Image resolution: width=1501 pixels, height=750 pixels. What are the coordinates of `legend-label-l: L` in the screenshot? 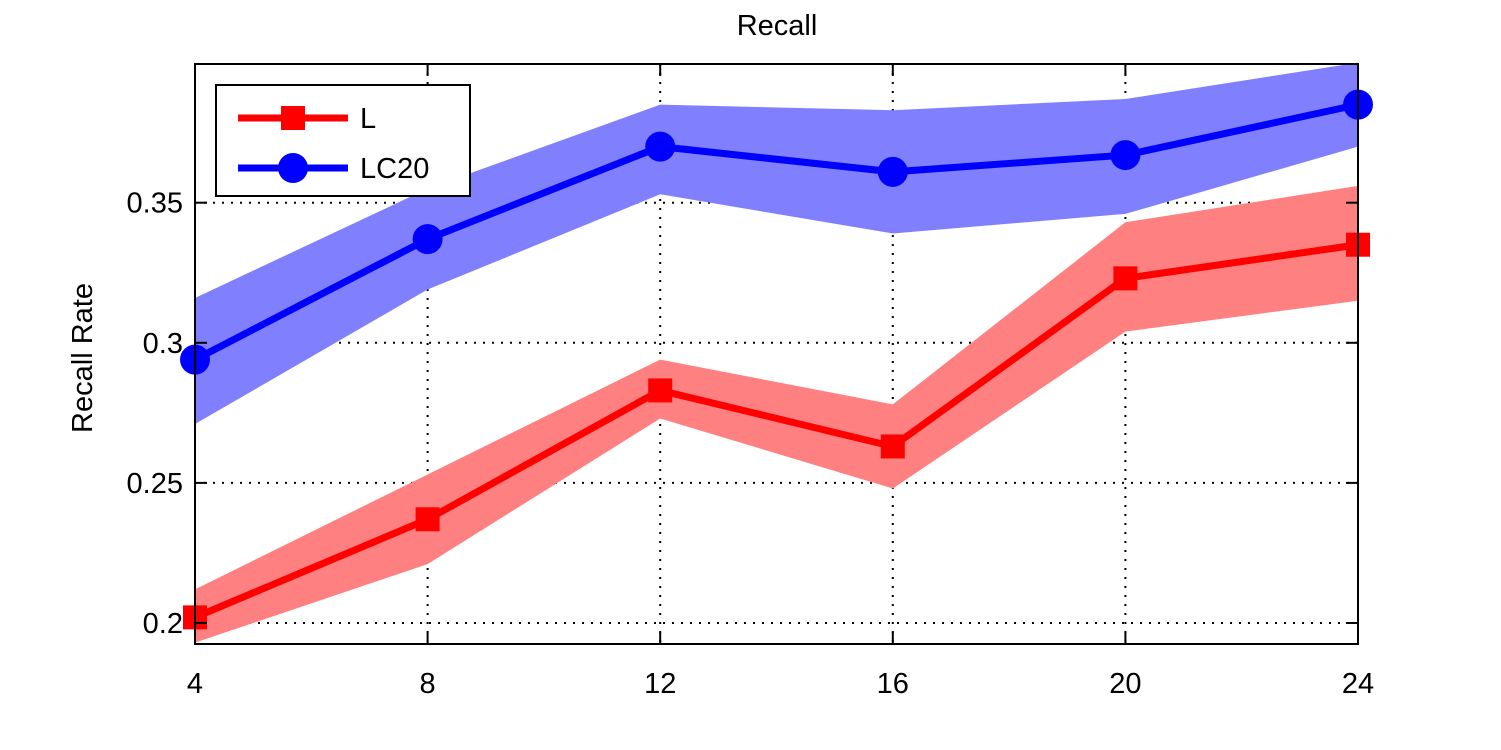 It's located at (368, 119).